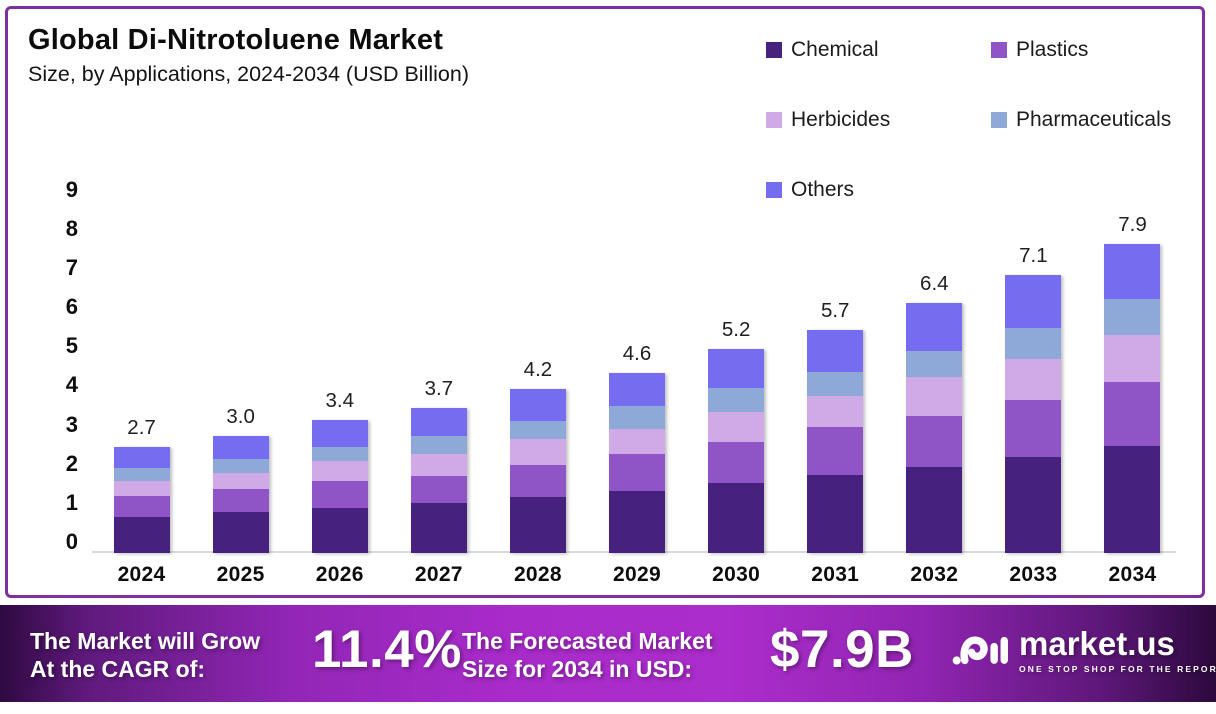 Image resolution: width=1216 pixels, height=714 pixels. I want to click on bar-stack-2026, so click(339, 486).